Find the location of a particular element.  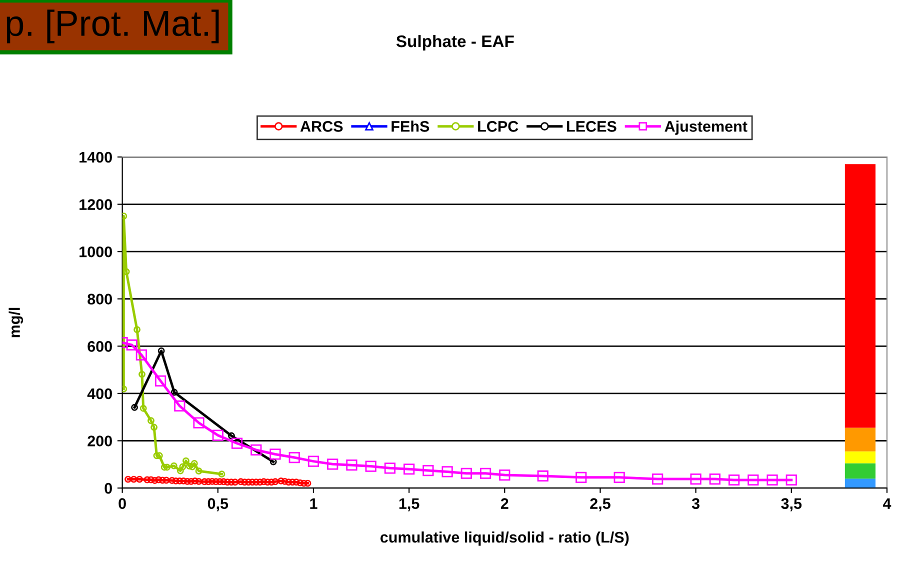

y-tick-label: 1200 is located at coordinates (96, 204).